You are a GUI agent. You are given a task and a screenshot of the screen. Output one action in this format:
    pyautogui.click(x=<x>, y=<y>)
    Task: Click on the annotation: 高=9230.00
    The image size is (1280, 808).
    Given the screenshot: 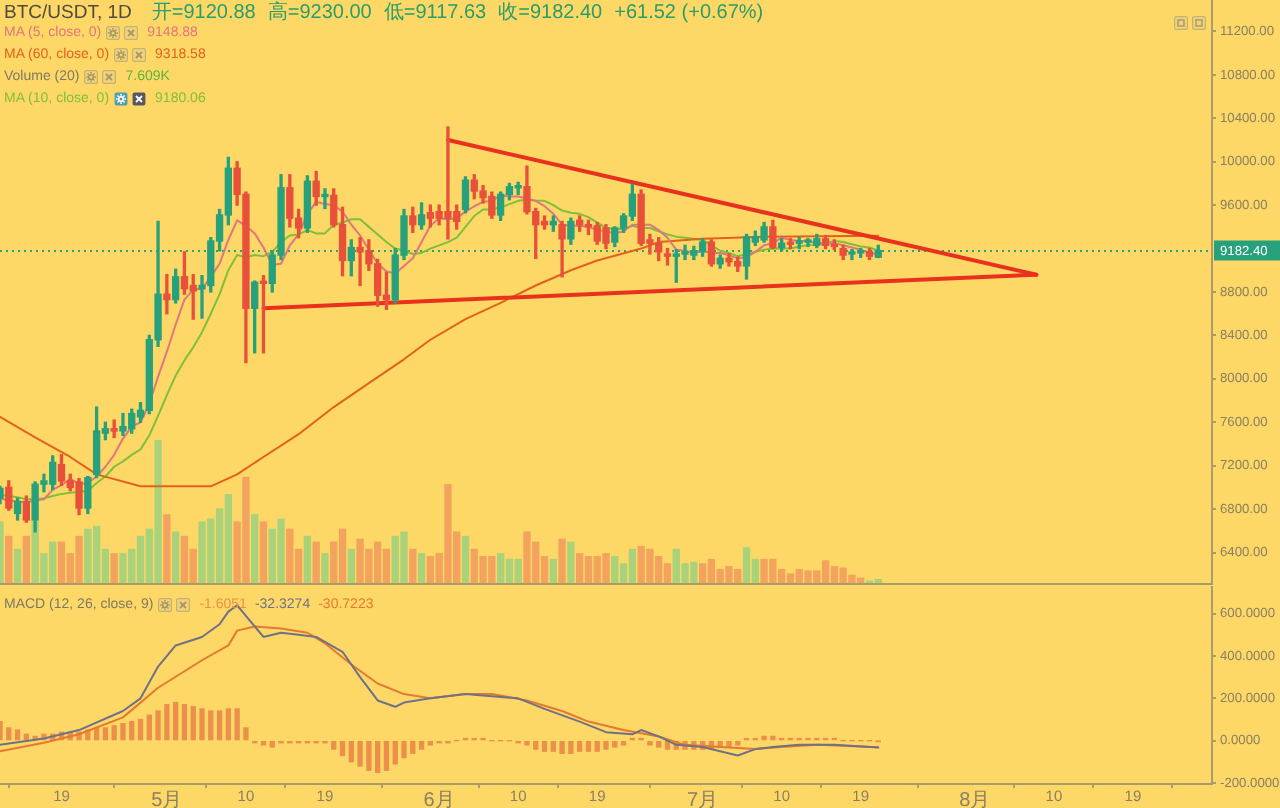 What is the action you would take?
    pyautogui.click(x=319, y=14)
    